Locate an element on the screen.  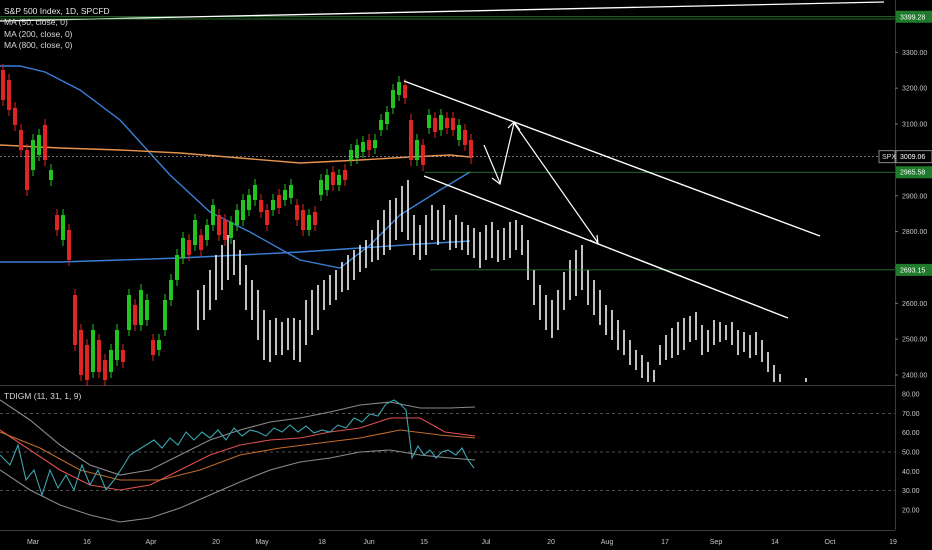
time-tick-label: 17 is located at coordinates (665, 542).